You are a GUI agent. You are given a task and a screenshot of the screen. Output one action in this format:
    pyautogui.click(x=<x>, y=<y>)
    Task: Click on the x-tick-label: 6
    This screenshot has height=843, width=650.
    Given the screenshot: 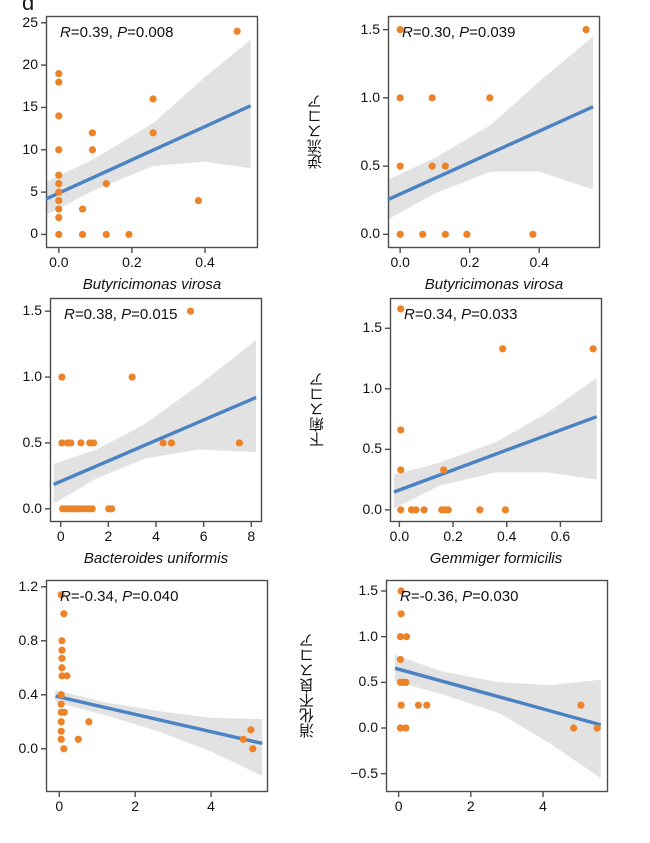 What is the action you would take?
    pyautogui.click(x=203, y=536)
    